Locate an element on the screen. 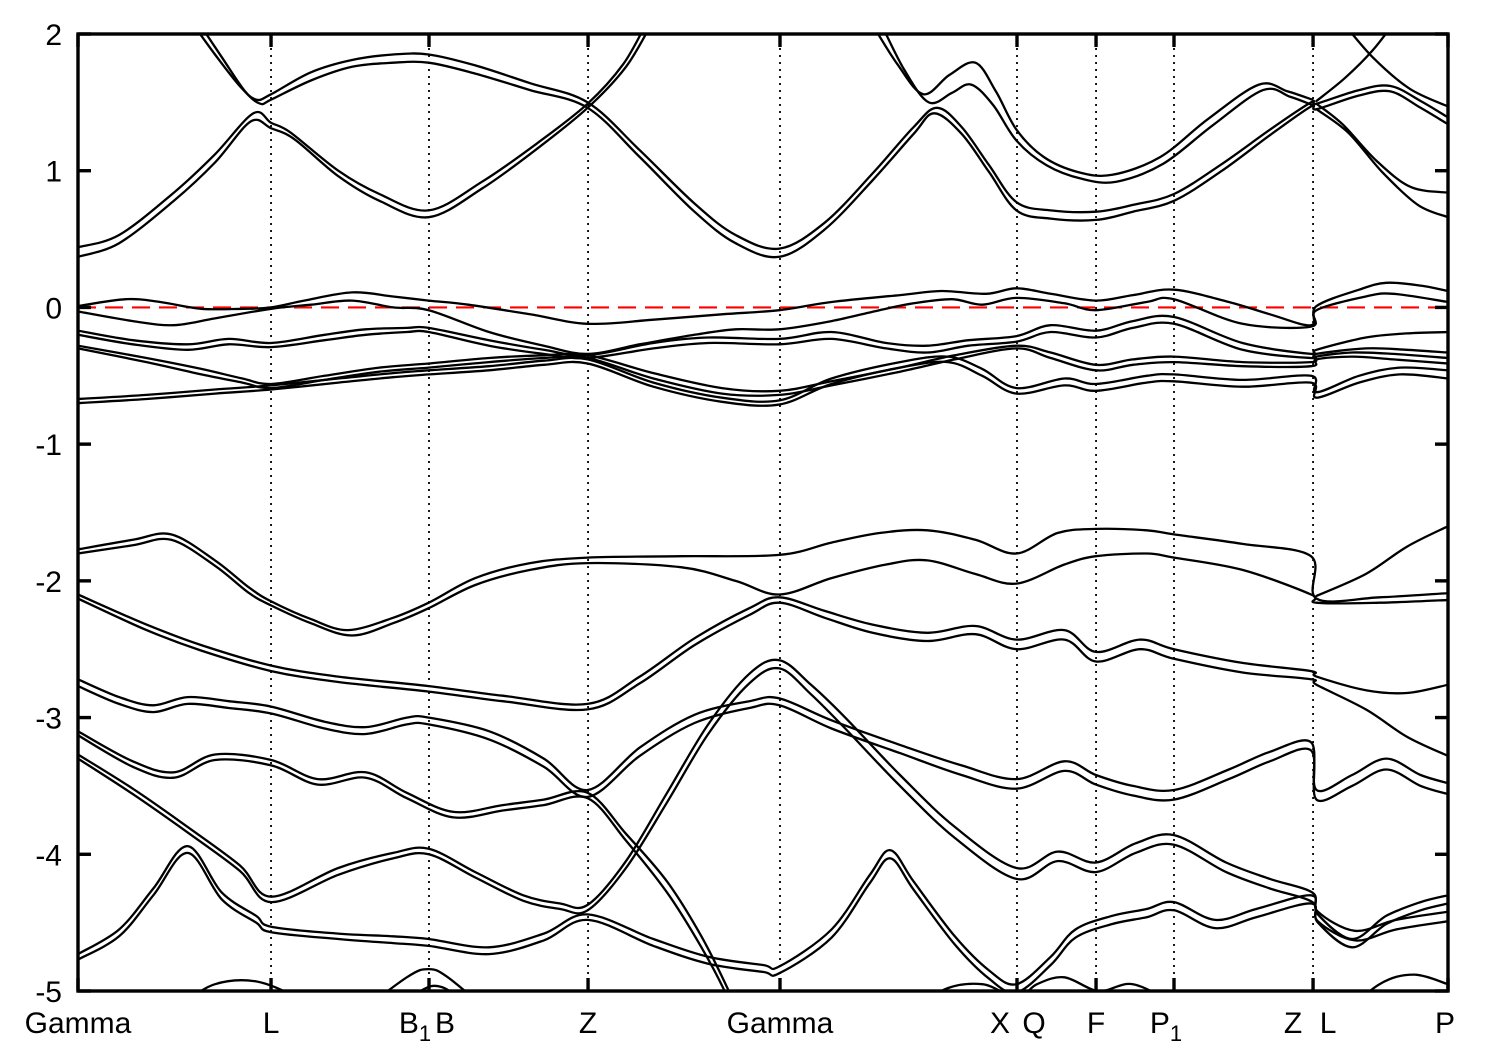 The image size is (1500, 1055). y-tick-label: -3 is located at coordinates (48, 719).